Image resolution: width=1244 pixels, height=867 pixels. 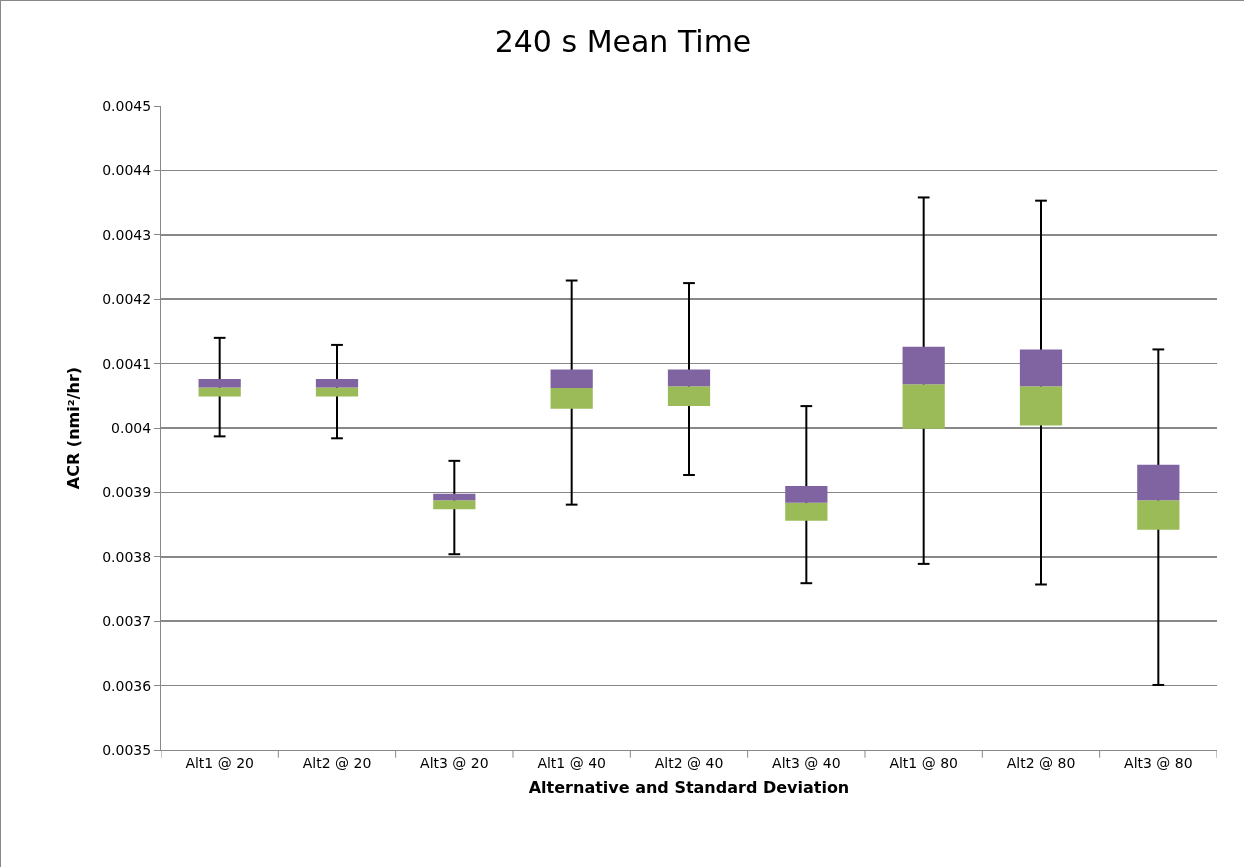 What do you see at coordinates (127, 170) in the screenshot?
I see `y-tick-label: 0.0044` at bounding box center [127, 170].